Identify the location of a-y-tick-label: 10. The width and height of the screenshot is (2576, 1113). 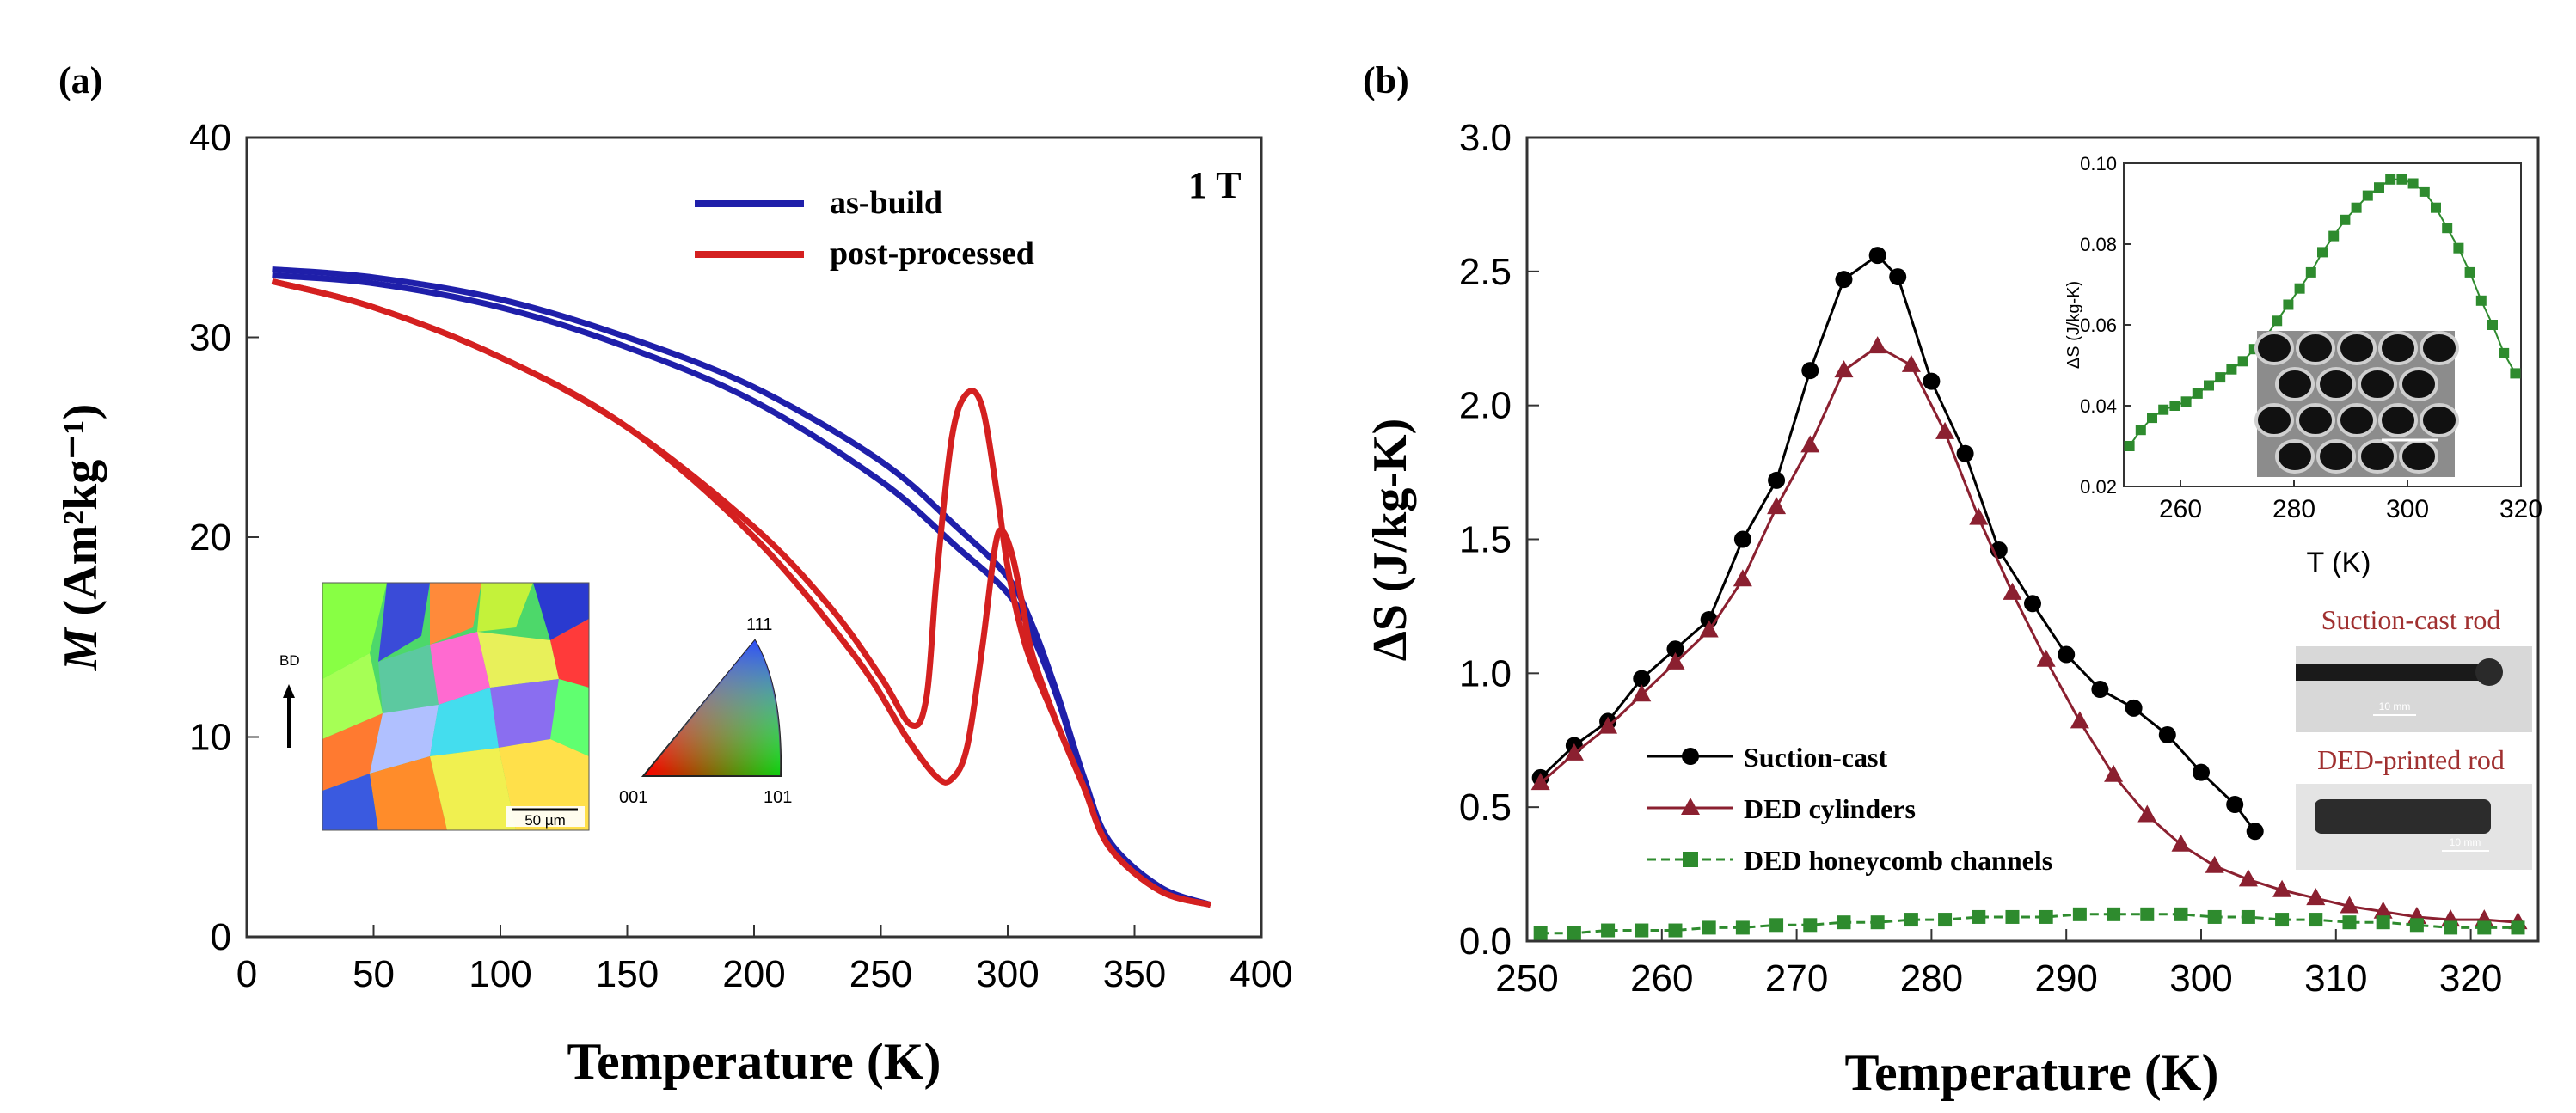
(210, 738).